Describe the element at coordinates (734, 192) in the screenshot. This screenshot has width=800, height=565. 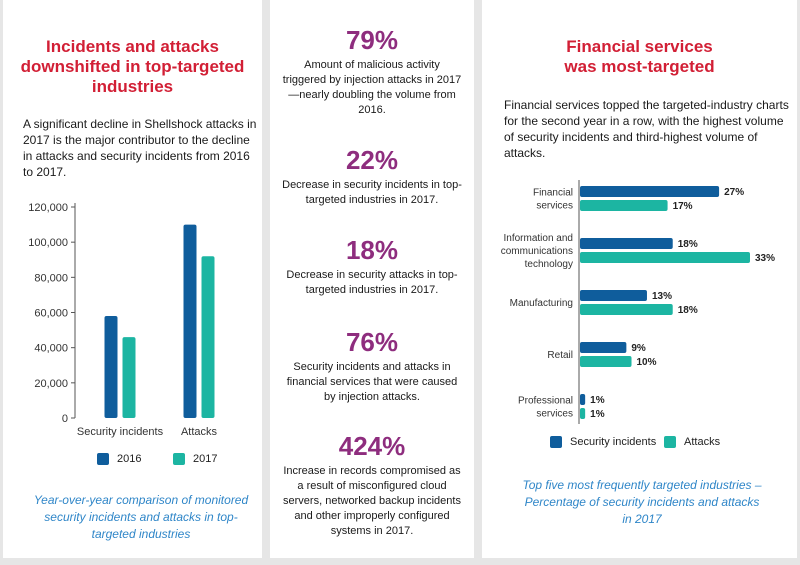
I see `data-label: 27%` at that location.